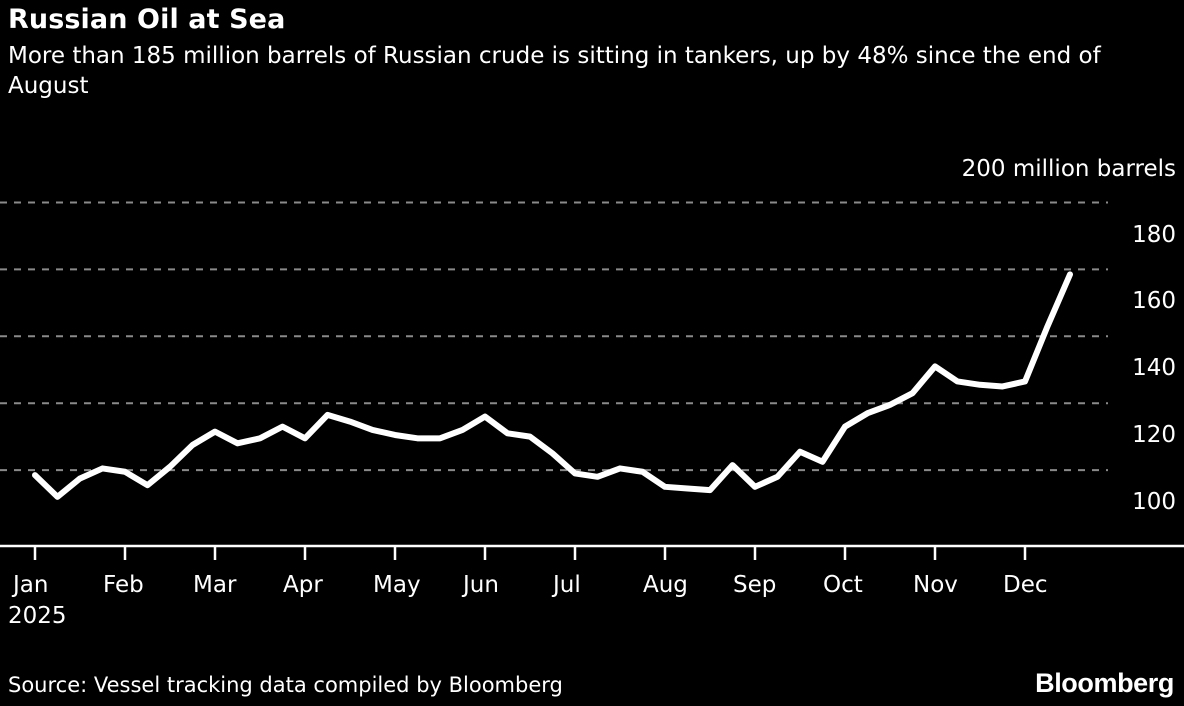 The width and height of the screenshot is (1184, 706). What do you see at coordinates (31, 585) in the screenshot?
I see `x-tick-label-jan: Jan` at bounding box center [31, 585].